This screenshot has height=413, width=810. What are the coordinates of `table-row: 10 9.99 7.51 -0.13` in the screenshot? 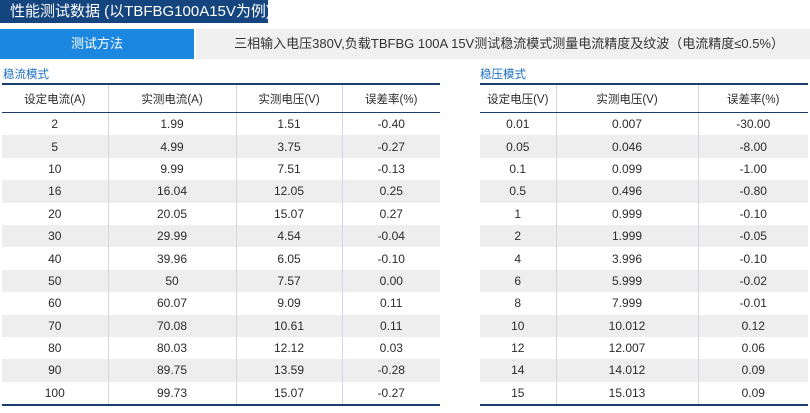 It's located at (221, 169).